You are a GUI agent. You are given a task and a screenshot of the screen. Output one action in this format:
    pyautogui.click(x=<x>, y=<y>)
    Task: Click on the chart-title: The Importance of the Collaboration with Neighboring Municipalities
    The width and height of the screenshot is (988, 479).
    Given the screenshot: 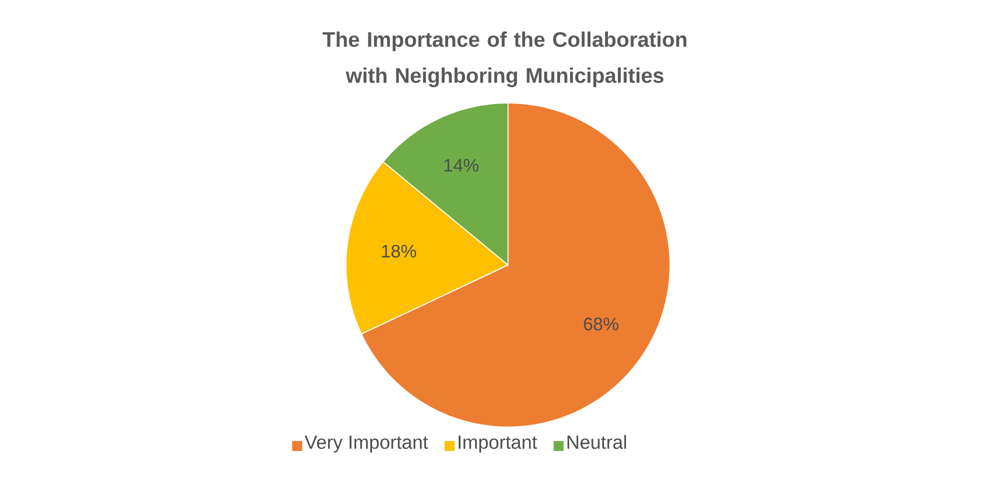 What is the action you would take?
    pyautogui.click(x=504, y=60)
    